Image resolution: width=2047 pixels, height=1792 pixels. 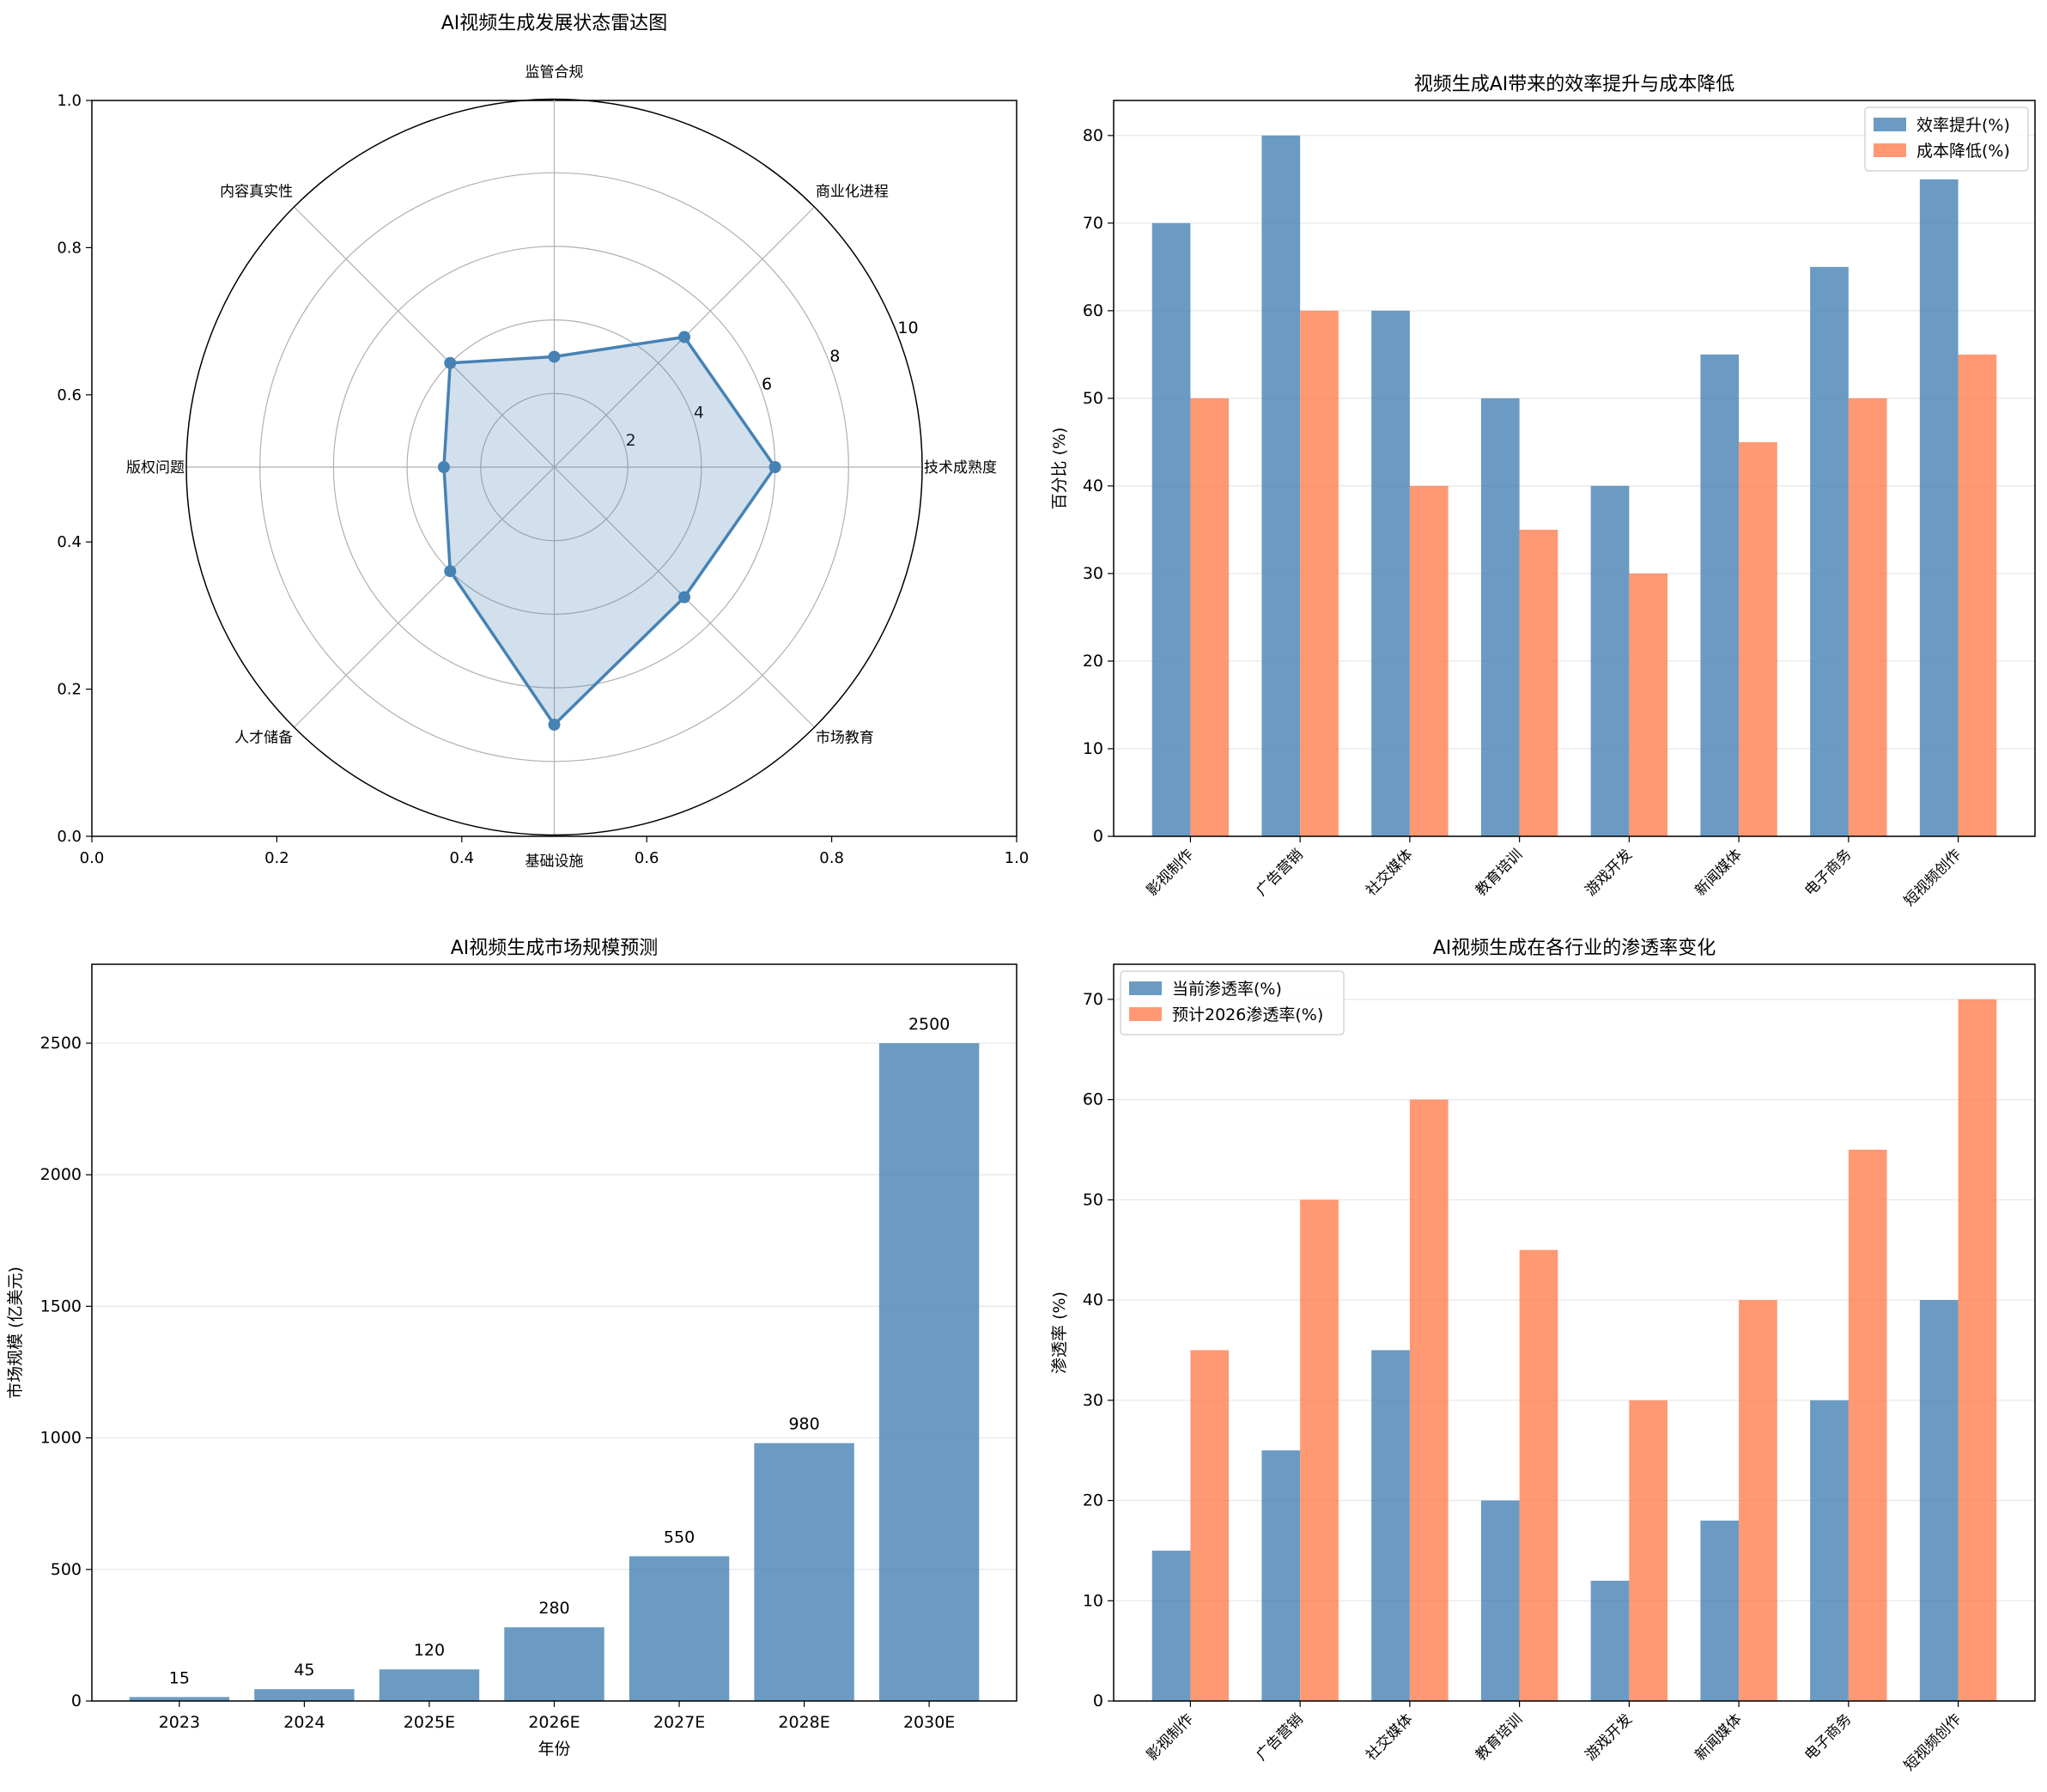 I want to click on market-size-chart-x-tick-label: 2027E, so click(x=679, y=1722).